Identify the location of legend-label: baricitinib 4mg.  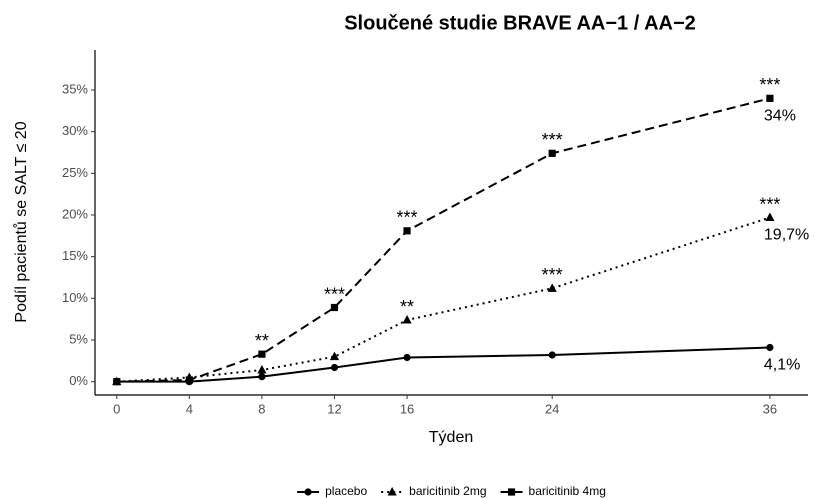
(567, 491).